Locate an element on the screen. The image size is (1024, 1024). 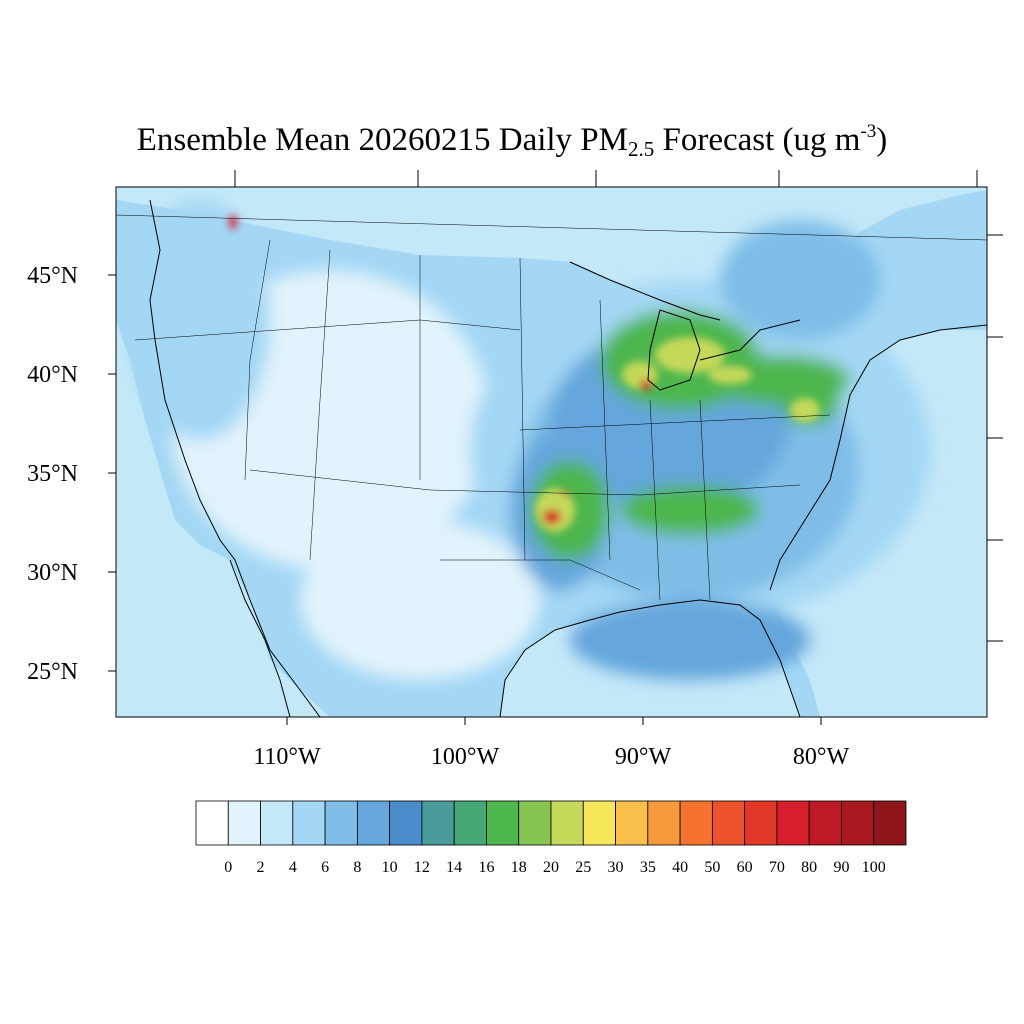
colorbar-label: 8 is located at coordinates (357, 867).